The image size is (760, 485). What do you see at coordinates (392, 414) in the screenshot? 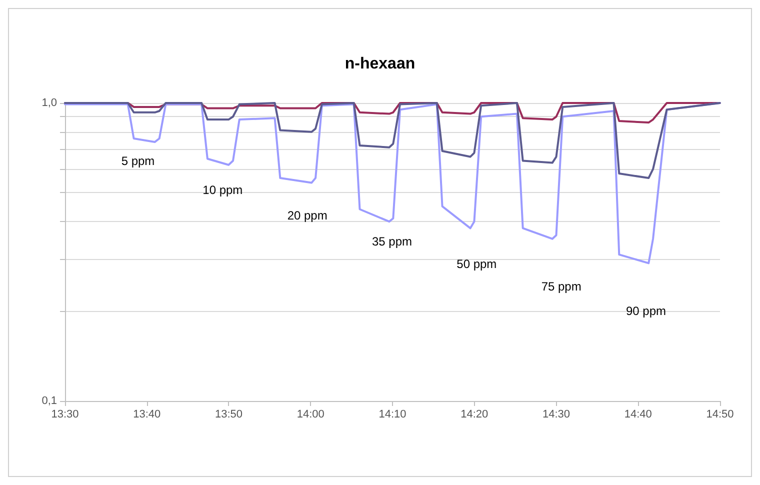
I see `x-tick-label: 14:10` at bounding box center [392, 414].